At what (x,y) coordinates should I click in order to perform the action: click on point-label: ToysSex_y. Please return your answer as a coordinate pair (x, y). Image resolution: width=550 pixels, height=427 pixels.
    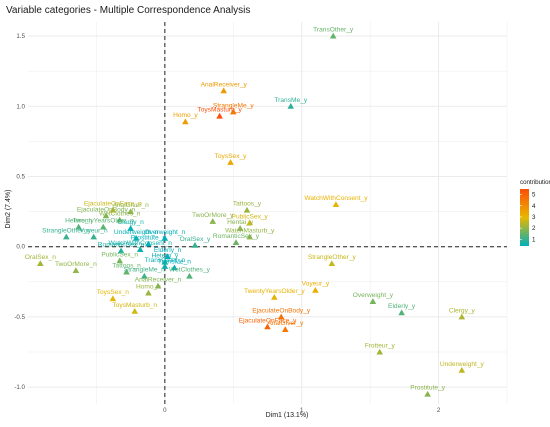
    Looking at the image, I should click on (231, 156).